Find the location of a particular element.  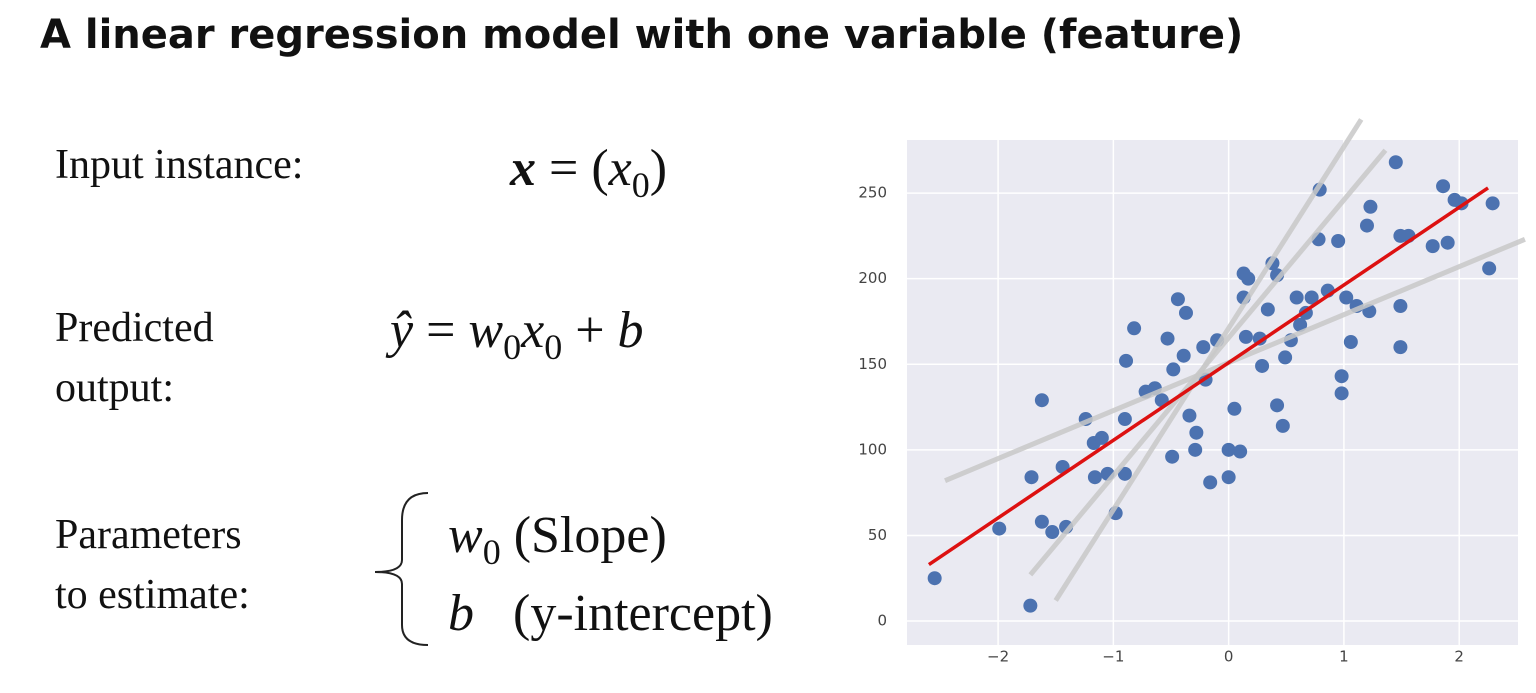

x-tick-label: 0 is located at coordinates (1229, 657).